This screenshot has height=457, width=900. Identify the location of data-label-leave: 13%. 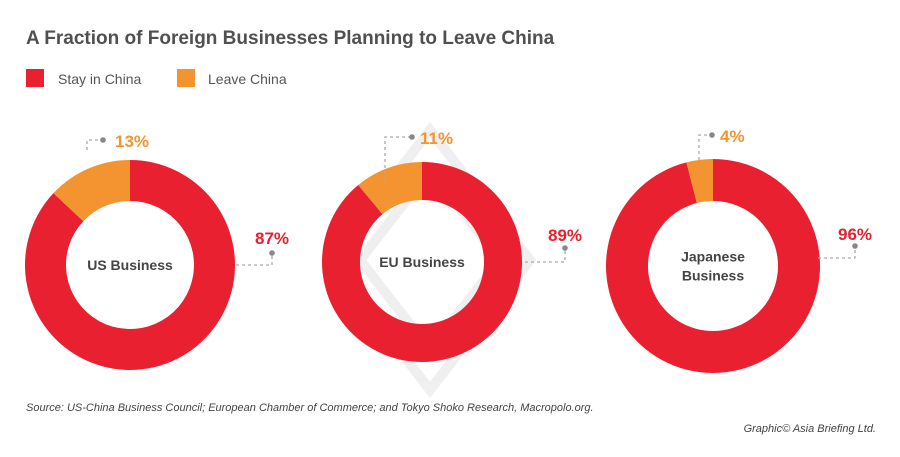
(132, 141).